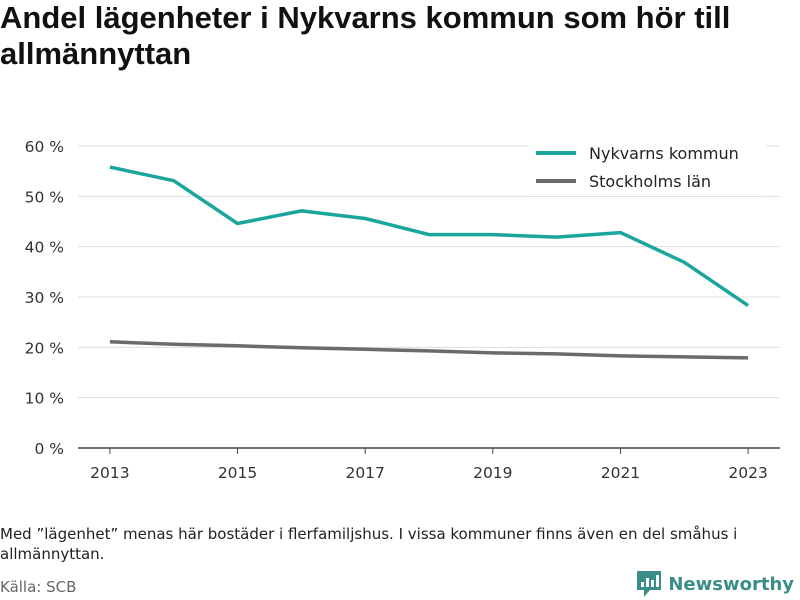 The width and height of the screenshot is (800, 600). I want to click on x-tick-label: 2021, so click(620, 473).